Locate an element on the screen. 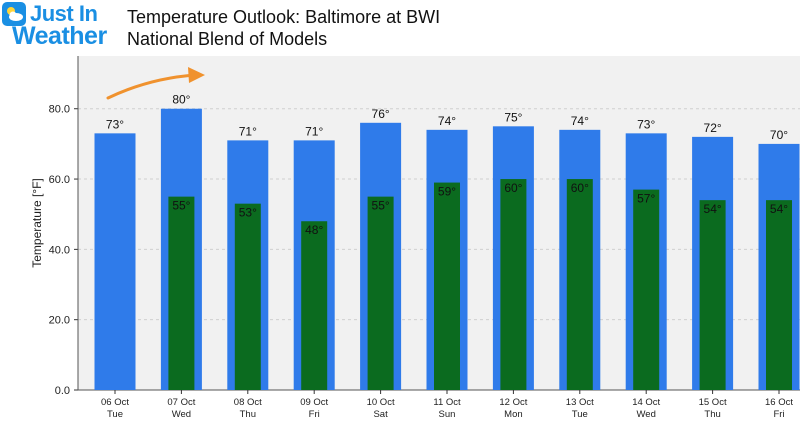  high-temp-label: 75° is located at coordinates (513, 117).